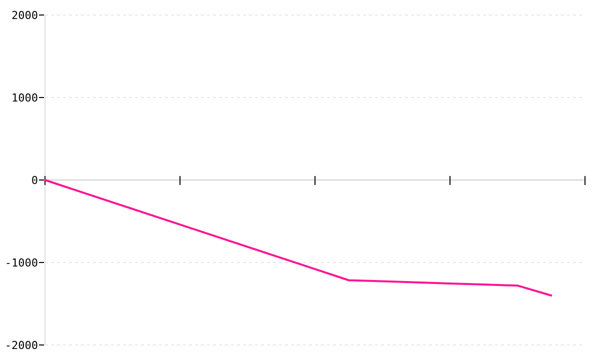 This screenshot has height=360, width=600. Describe the element at coordinates (34, 180) in the screenshot. I see `y-tick-label: 0` at that location.